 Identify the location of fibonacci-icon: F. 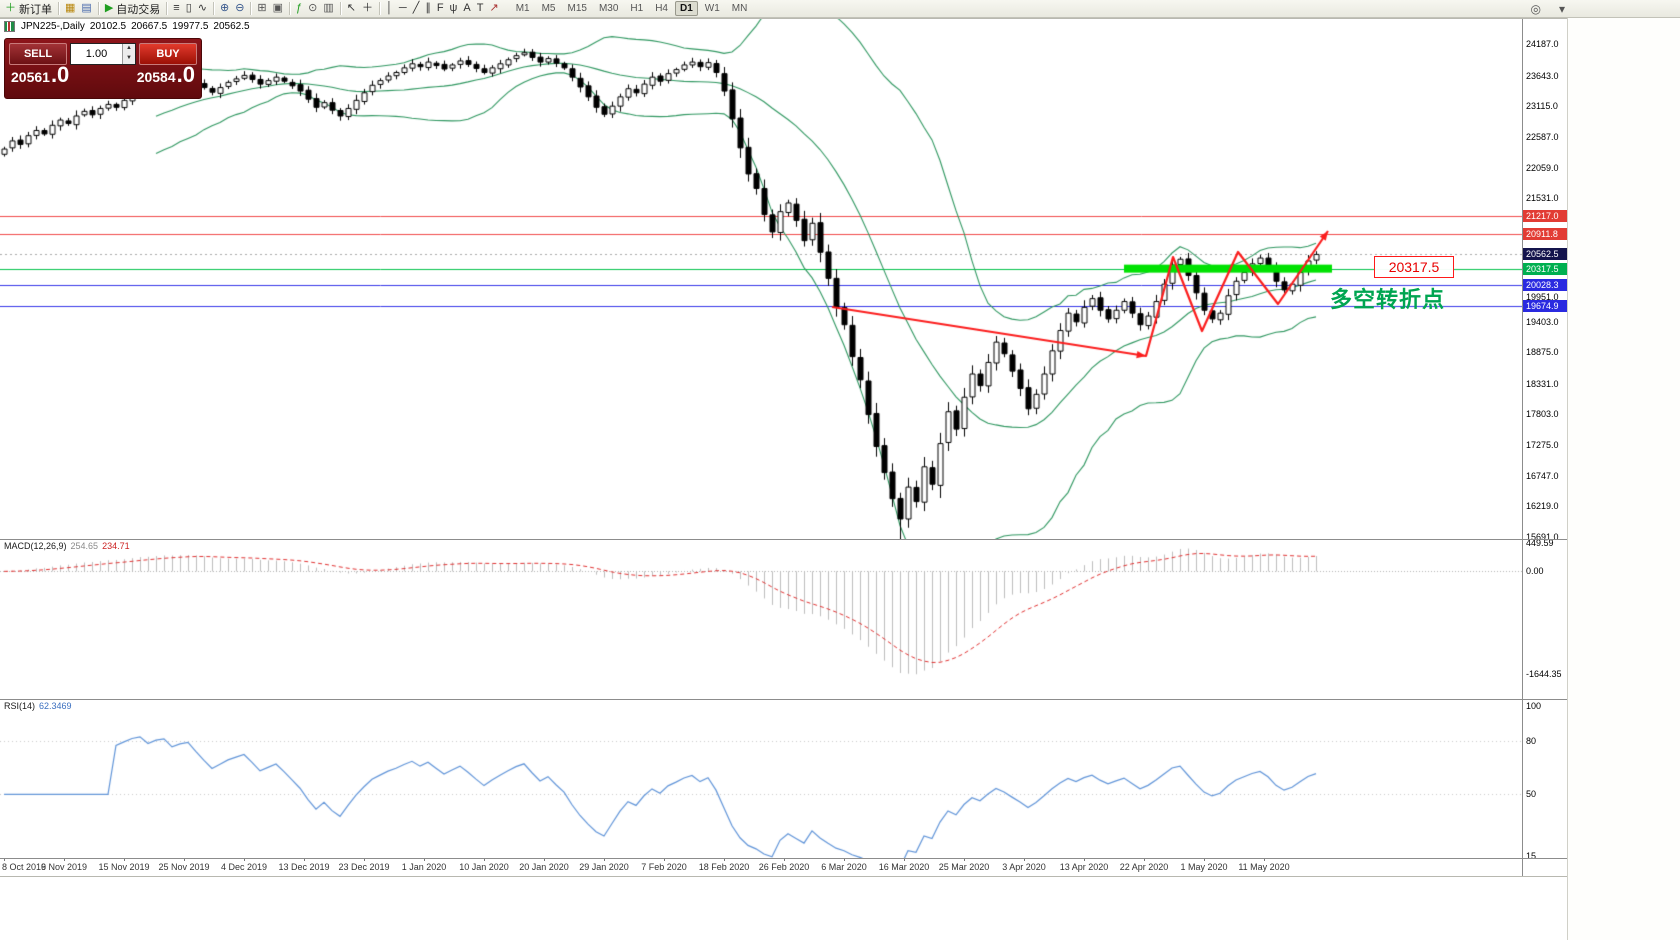
(440, 8).